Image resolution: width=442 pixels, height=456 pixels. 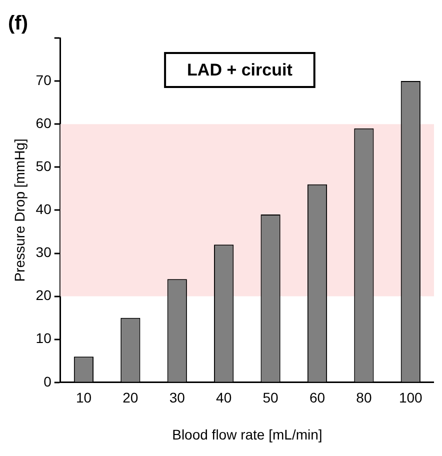 I want to click on y-axis-title: Pressure Drop [mmHg], so click(x=19, y=210).